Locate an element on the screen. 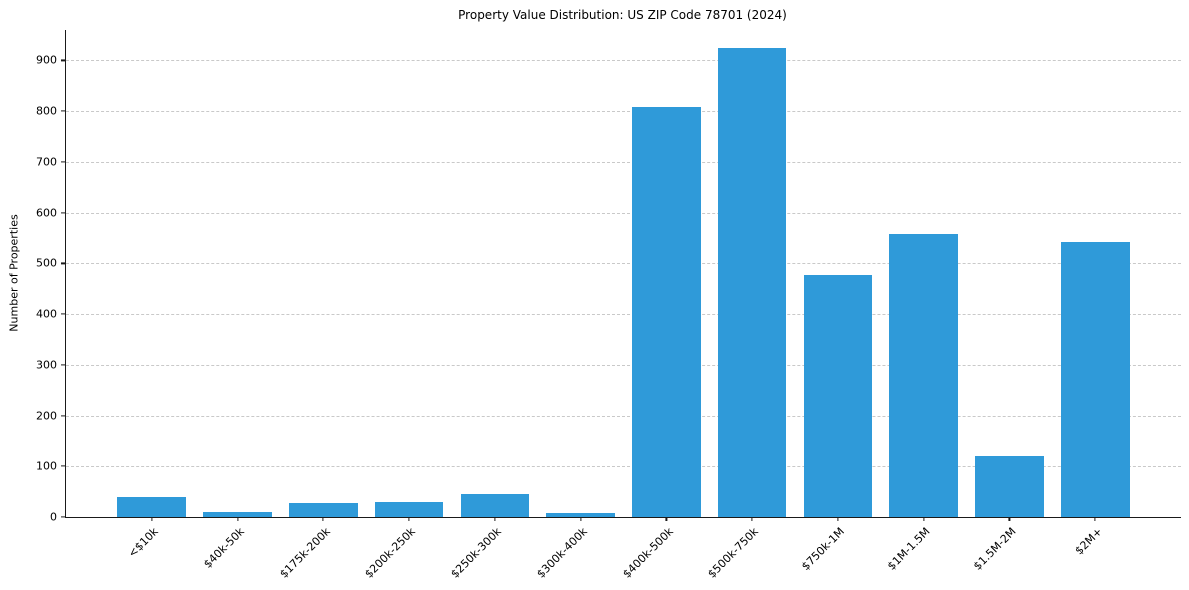 This screenshot has width=1189, height=590. y-tick-label: 900 is located at coordinates (46, 60).